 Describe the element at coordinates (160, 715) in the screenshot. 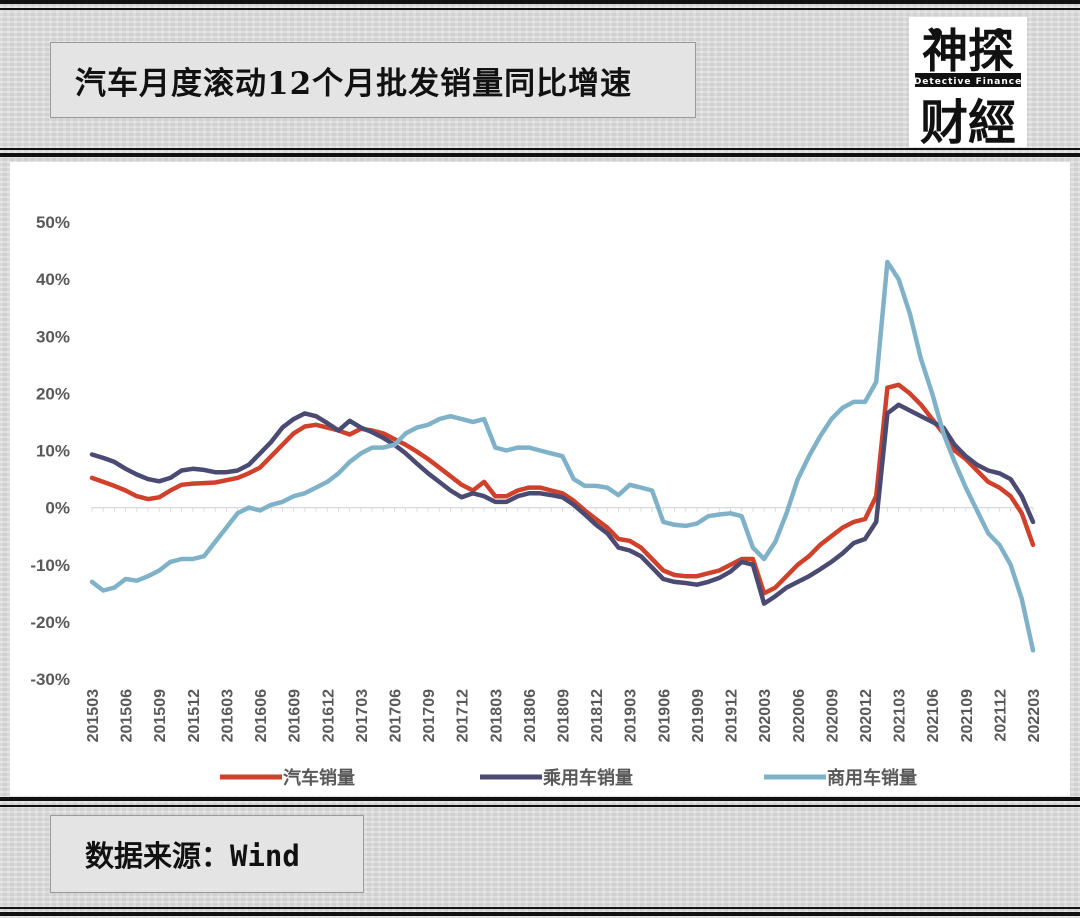

I see `x-tick-label: 201509` at that location.